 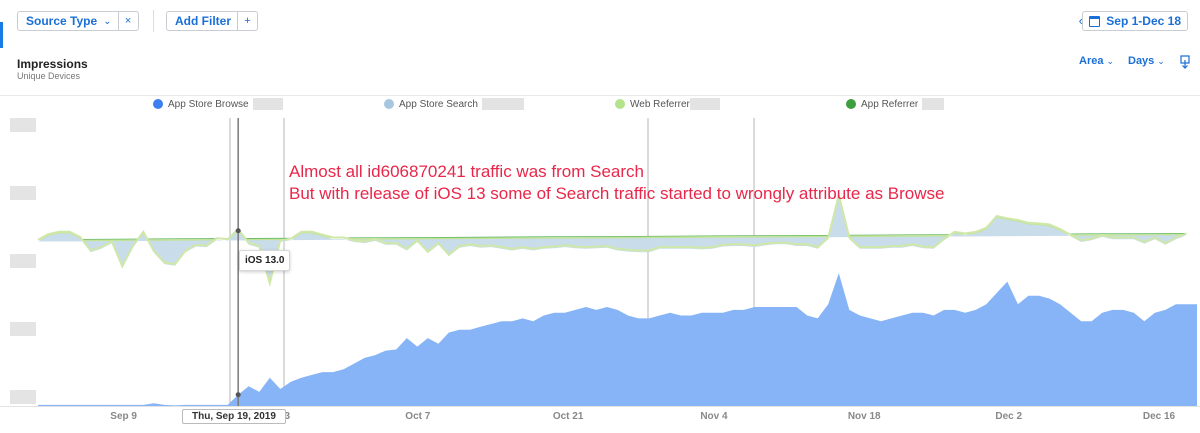 I want to click on x-tick-label: Nov 4, so click(x=714, y=416).